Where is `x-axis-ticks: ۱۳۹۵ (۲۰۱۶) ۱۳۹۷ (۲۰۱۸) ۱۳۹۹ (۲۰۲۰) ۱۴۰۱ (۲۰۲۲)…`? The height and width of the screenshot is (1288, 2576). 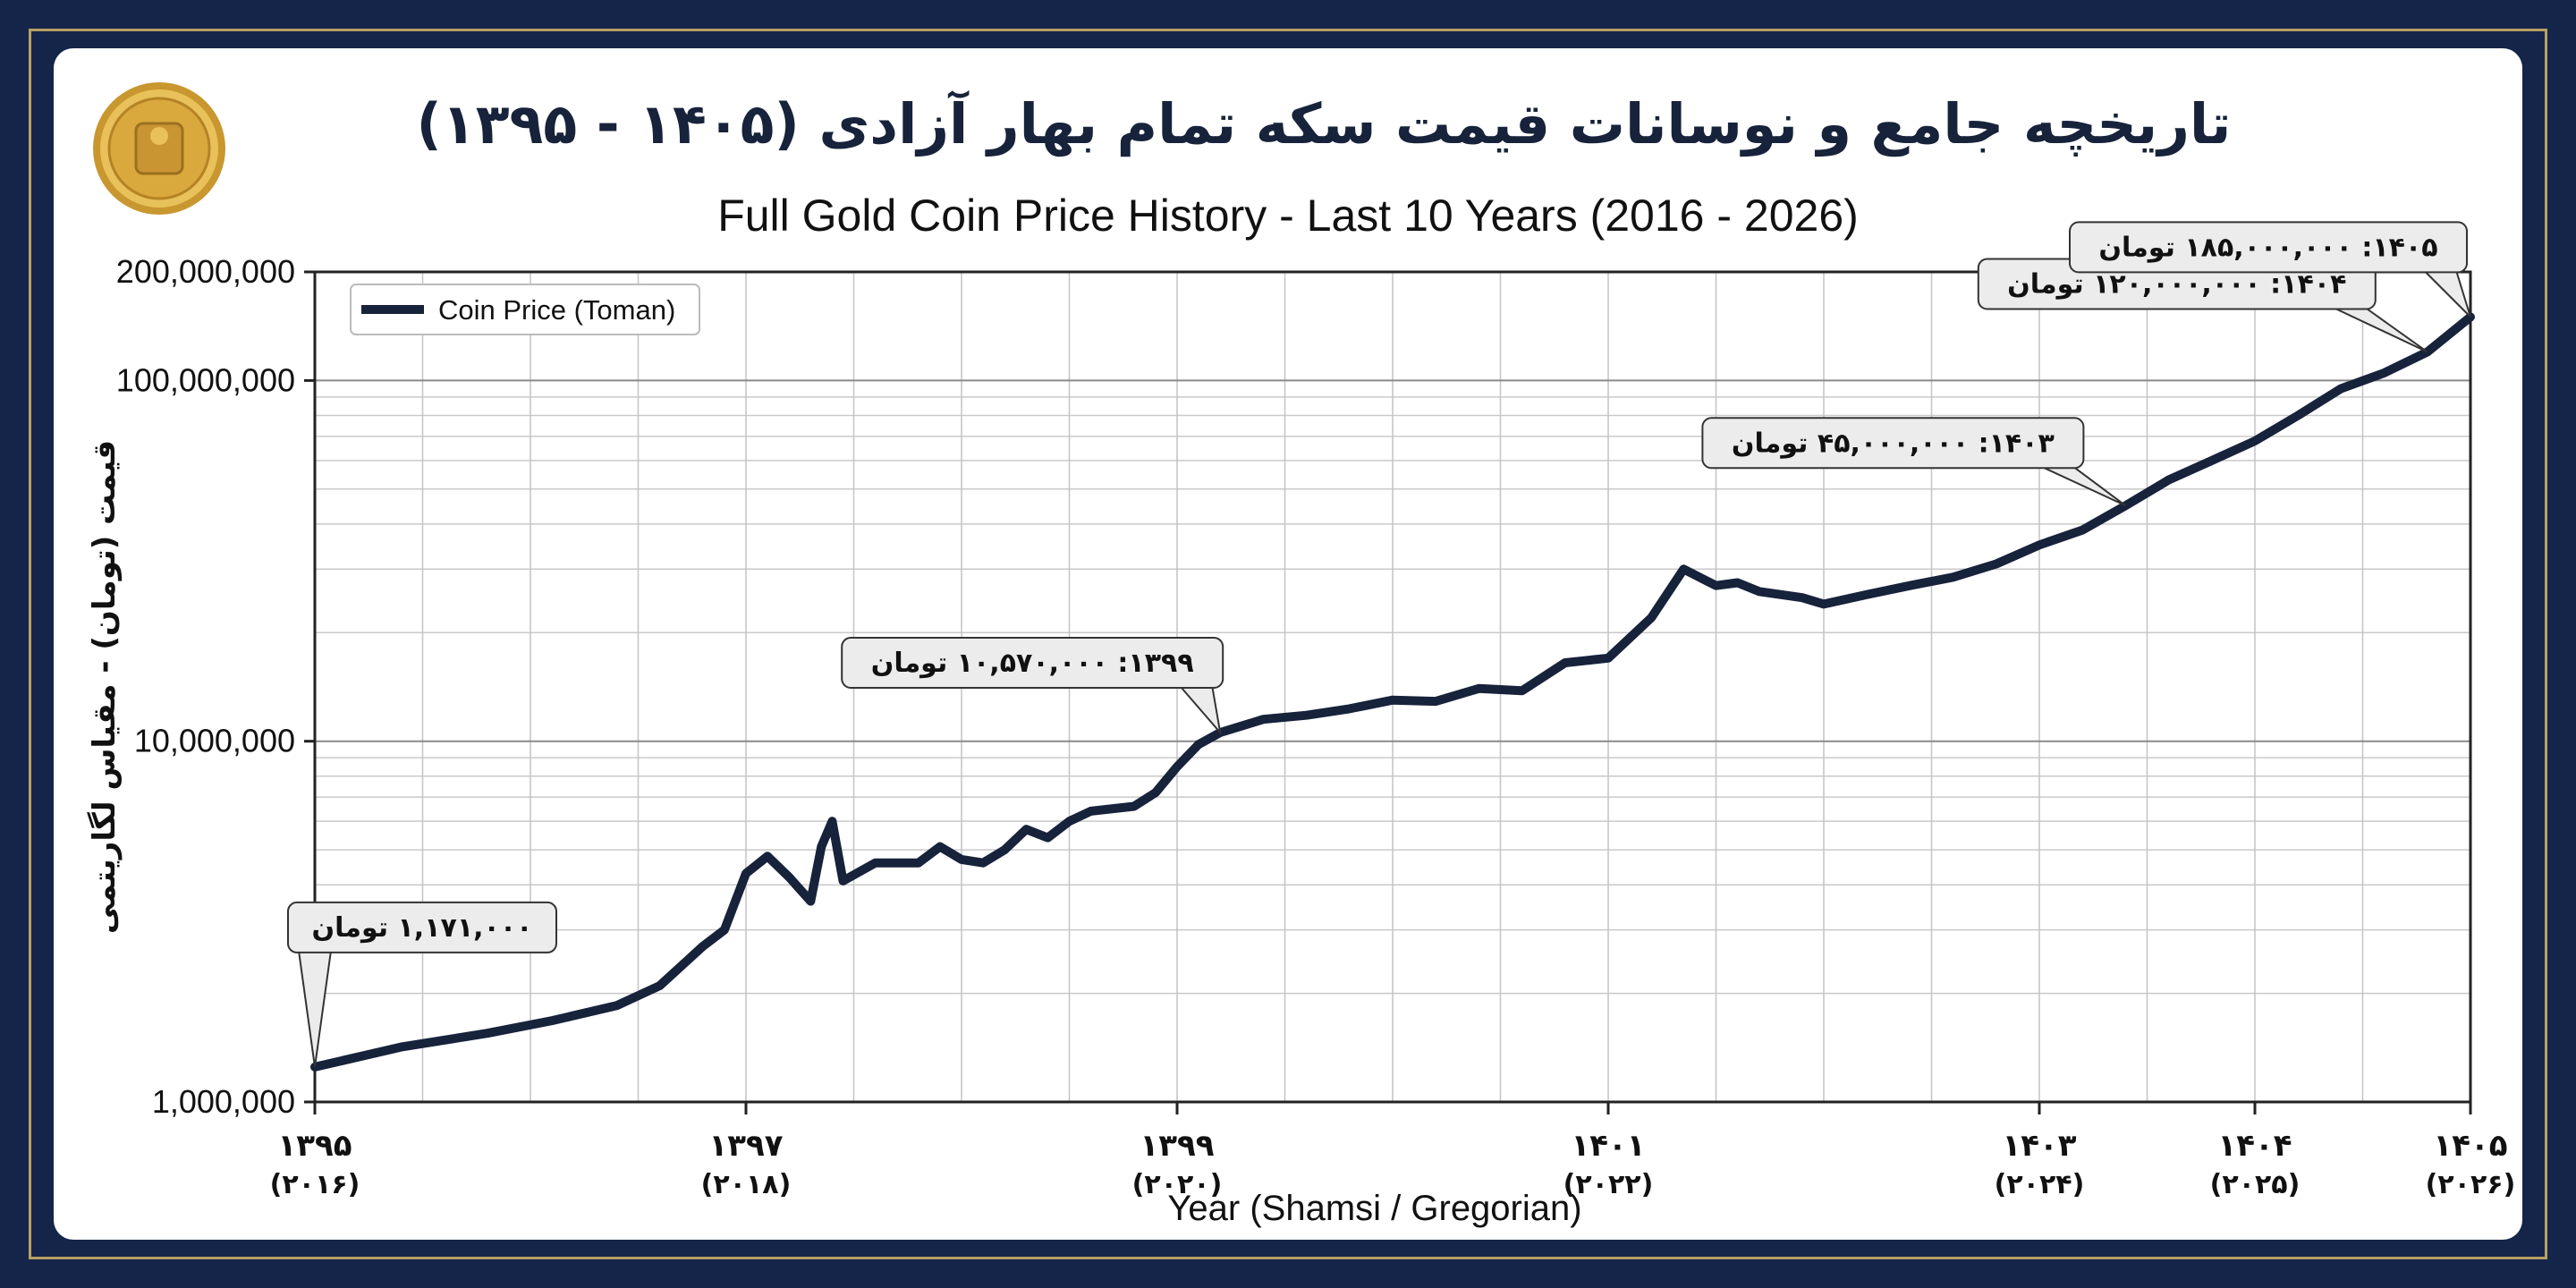
x-axis-ticks: ۱۳۹۵ (۲۰۱۶) ۱۳۹۷ (۲۰۱۸) ۱۳۹۹ (۲۰۲۰) ۱۴۰۱ (۲۰۲۲)… is located at coordinates (1393, 1151).